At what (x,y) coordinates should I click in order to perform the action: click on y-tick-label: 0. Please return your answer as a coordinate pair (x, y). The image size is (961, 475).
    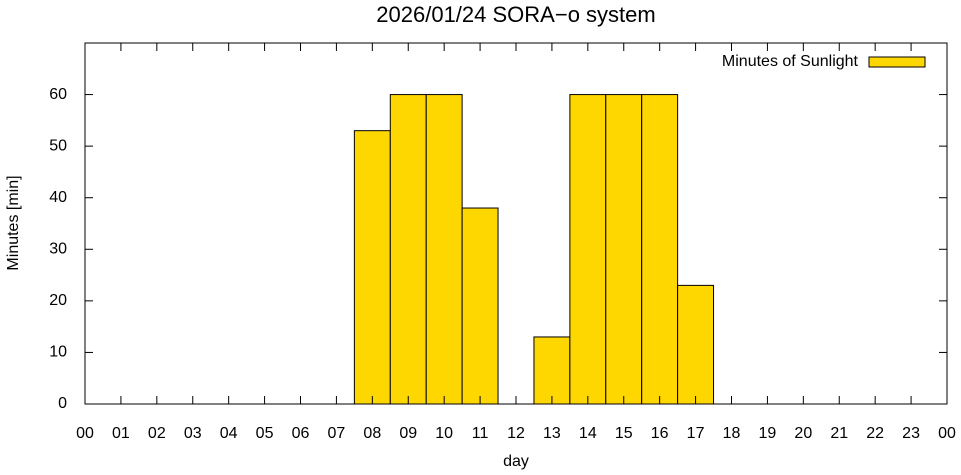
    Looking at the image, I should click on (62, 403).